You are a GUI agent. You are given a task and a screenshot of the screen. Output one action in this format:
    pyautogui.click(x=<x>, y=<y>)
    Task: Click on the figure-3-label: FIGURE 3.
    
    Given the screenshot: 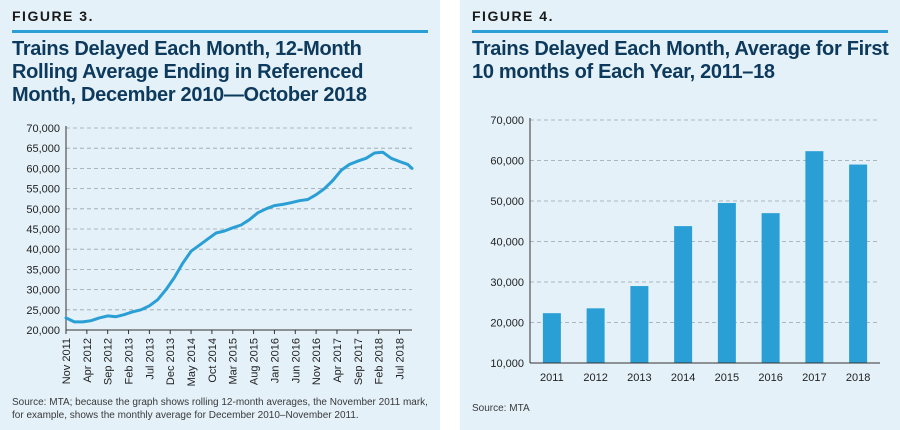 What is the action you would take?
    pyautogui.click(x=53, y=16)
    